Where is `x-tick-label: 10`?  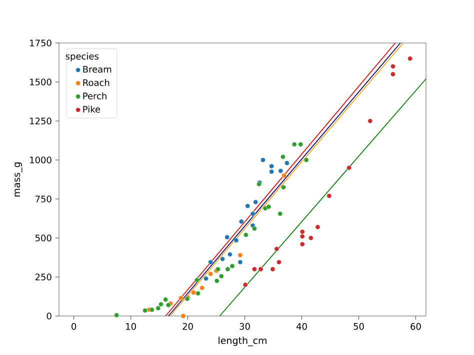
x-tick-label: 10 is located at coordinates (131, 326).